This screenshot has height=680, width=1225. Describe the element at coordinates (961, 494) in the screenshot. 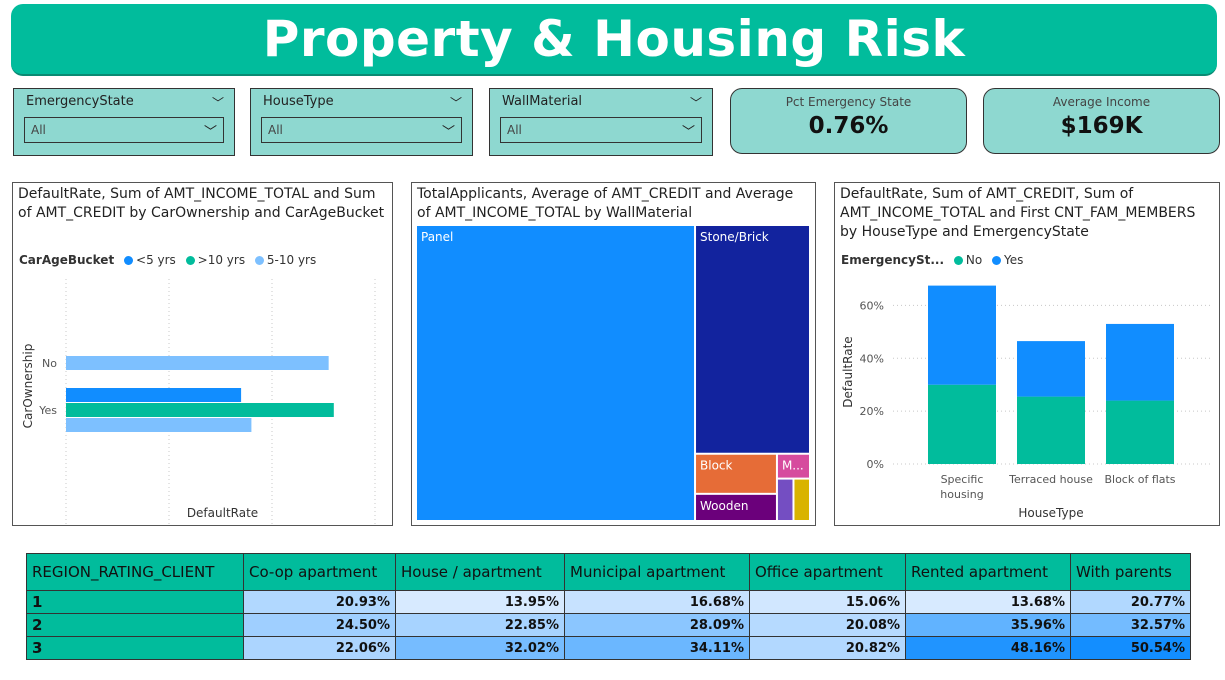

I see `x-tick-label: housing` at that location.